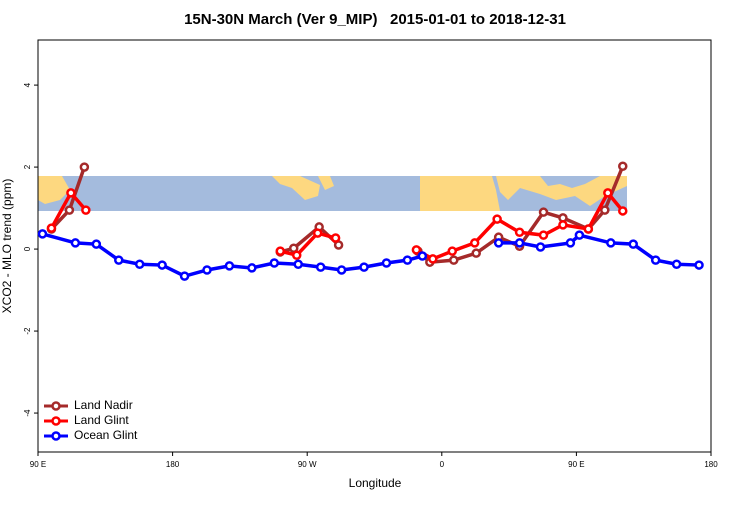  What do you see at coordinates (332, 193) in the screenshot?
I see `map-background` at bounding box center [332, 193].